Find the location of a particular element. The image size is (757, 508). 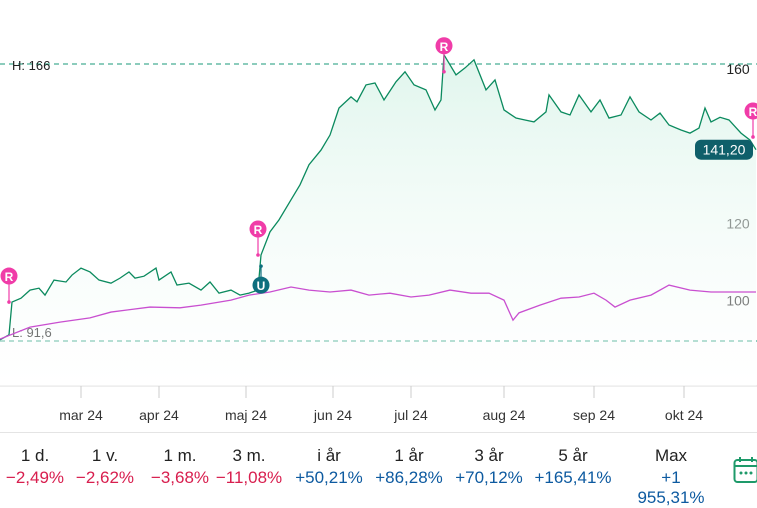

marker-label: U is located at coordinates (261, 286).